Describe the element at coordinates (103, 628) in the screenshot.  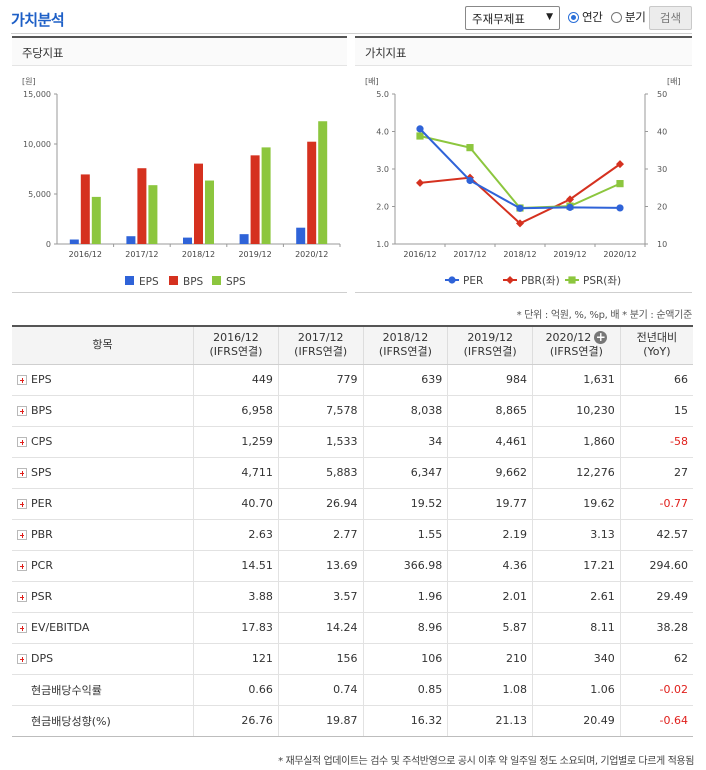
I see `row-label-cell: EV/EBITDA` at that location.